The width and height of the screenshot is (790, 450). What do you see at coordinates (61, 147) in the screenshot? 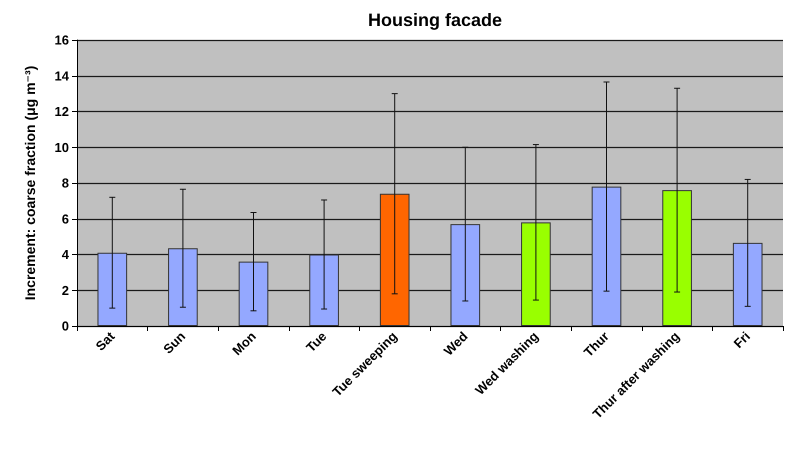
I see `y-tick-label: 10` at bounding box center [61, 147].